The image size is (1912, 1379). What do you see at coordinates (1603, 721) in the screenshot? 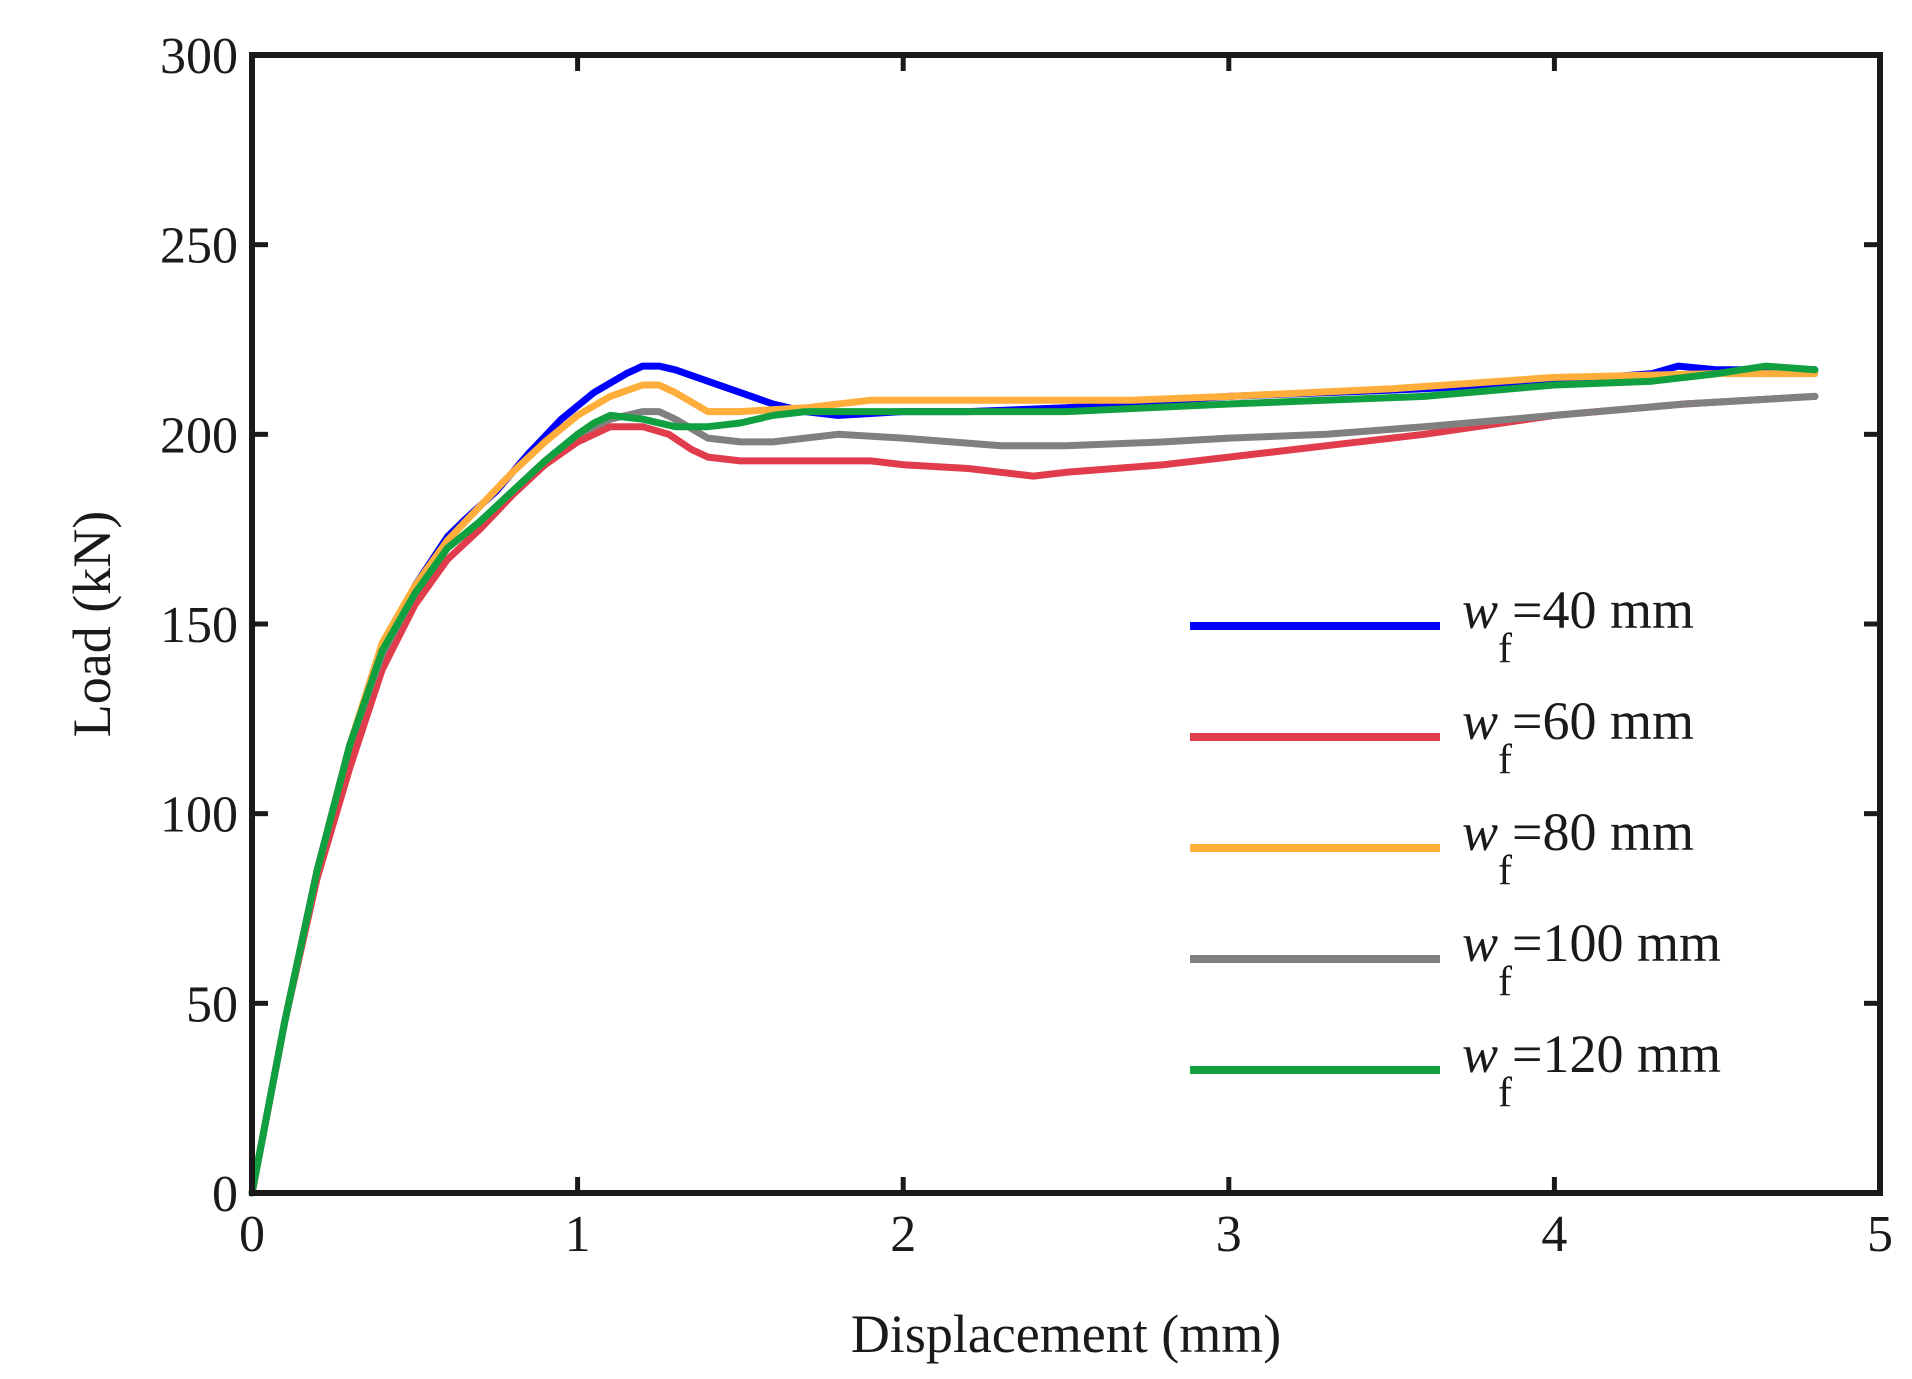
I see `legend-label-rest: =60 mm` at bounding box center [1603, 721].